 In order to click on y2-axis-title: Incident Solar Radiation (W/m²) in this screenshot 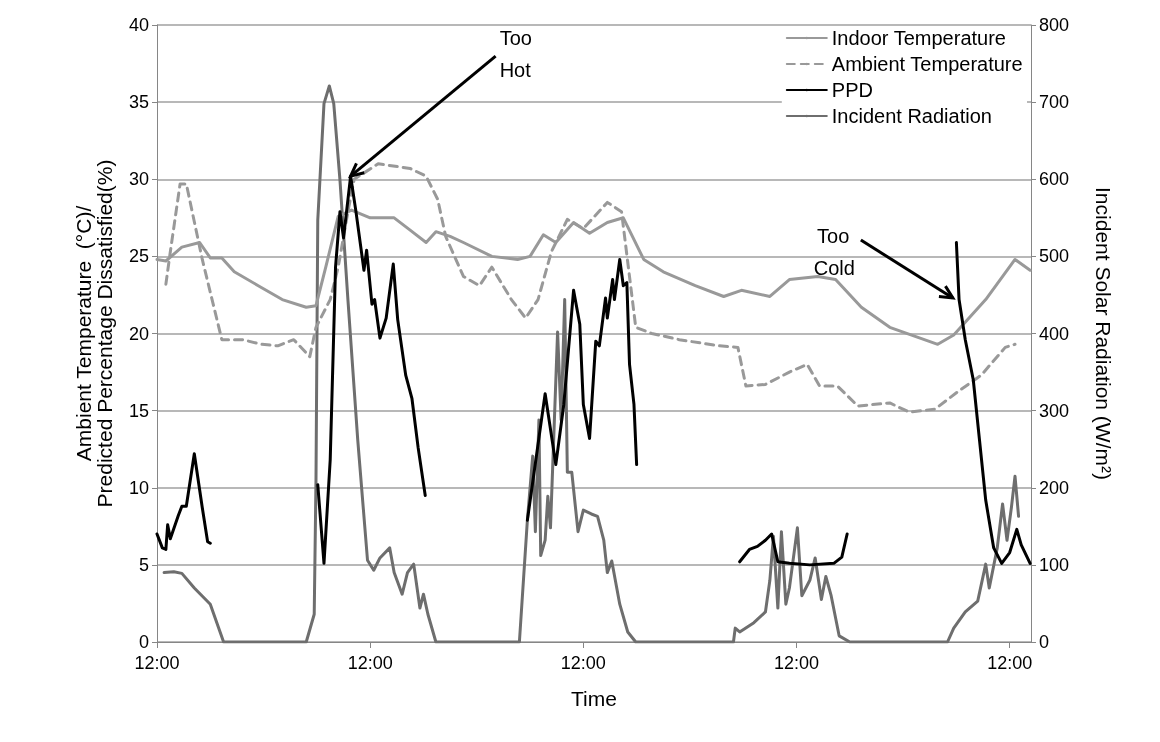, I will do `click(1103, 333)`.